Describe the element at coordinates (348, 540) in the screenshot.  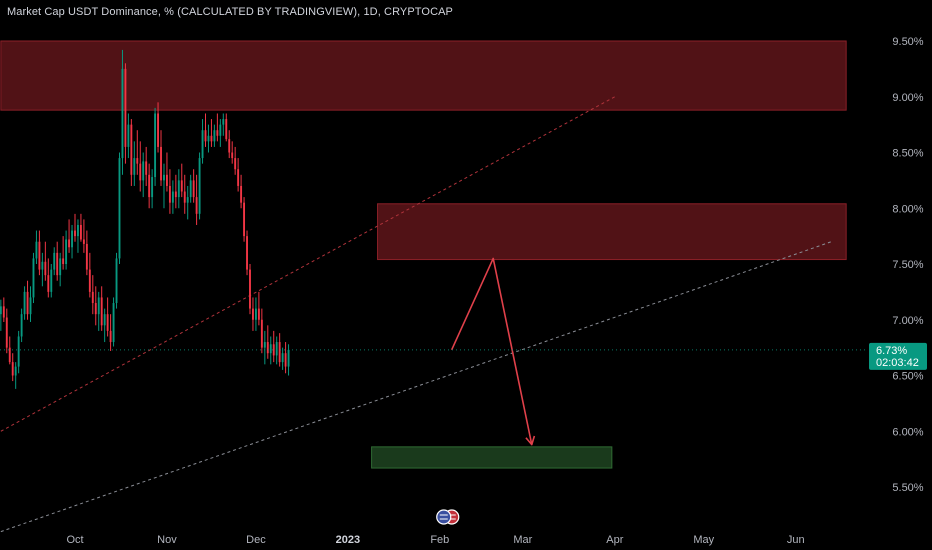
I see `x-tick-label: 2023` at that location.